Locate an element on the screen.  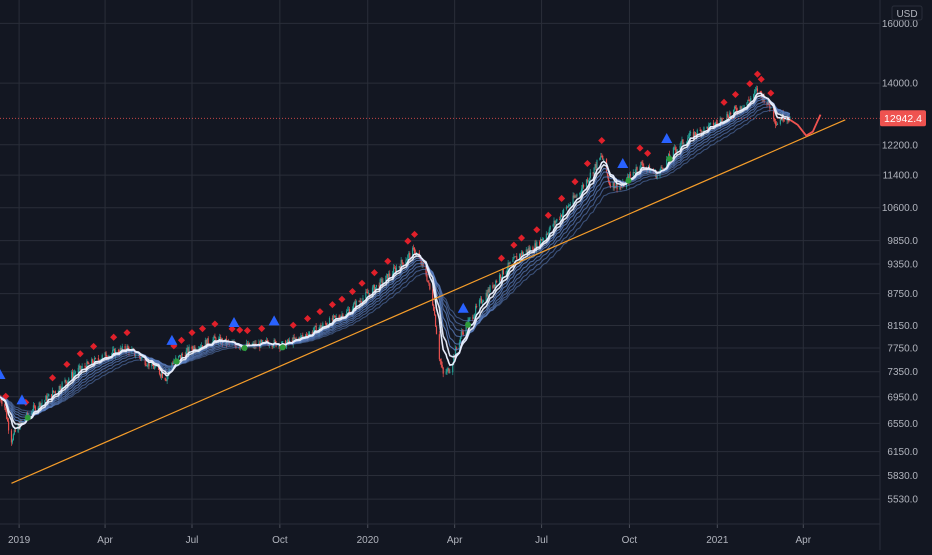
last-price-badge: 12942.4 is located at coordinates (903, 118).